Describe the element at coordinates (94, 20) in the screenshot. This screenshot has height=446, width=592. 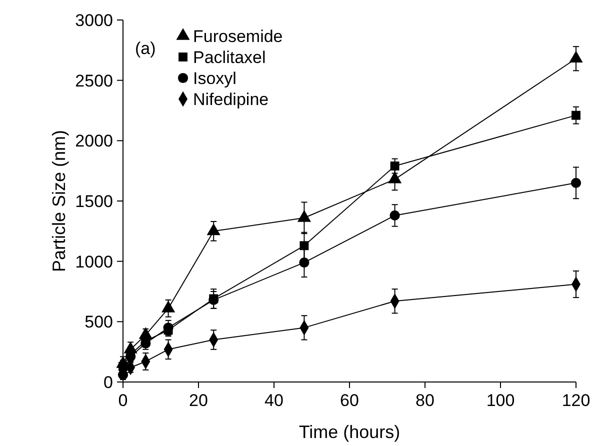
I see `y-tick-label: 3000` at that location.